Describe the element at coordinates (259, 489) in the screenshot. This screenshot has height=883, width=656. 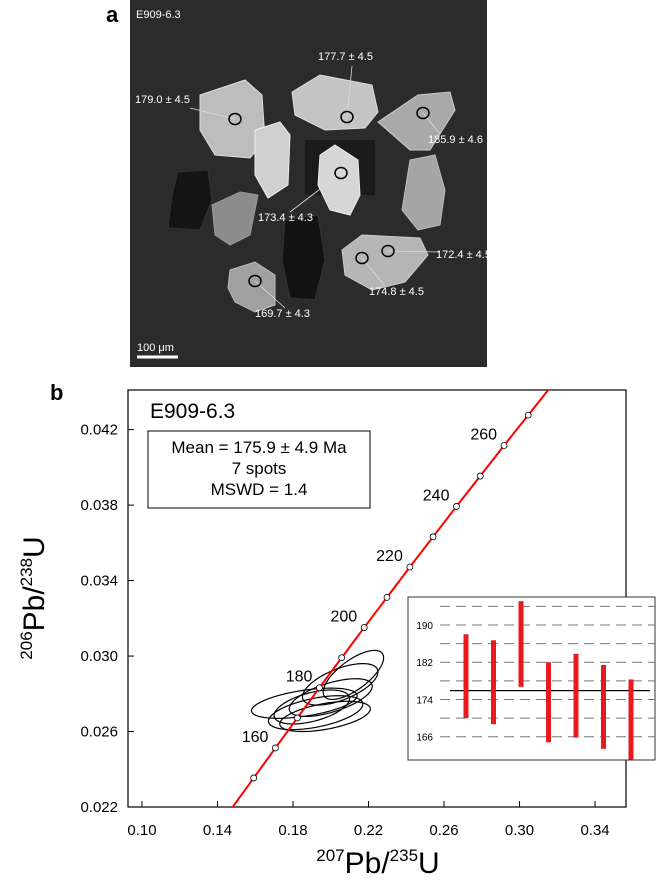
I see `stats-line: MSWD = 1.4` at that location.